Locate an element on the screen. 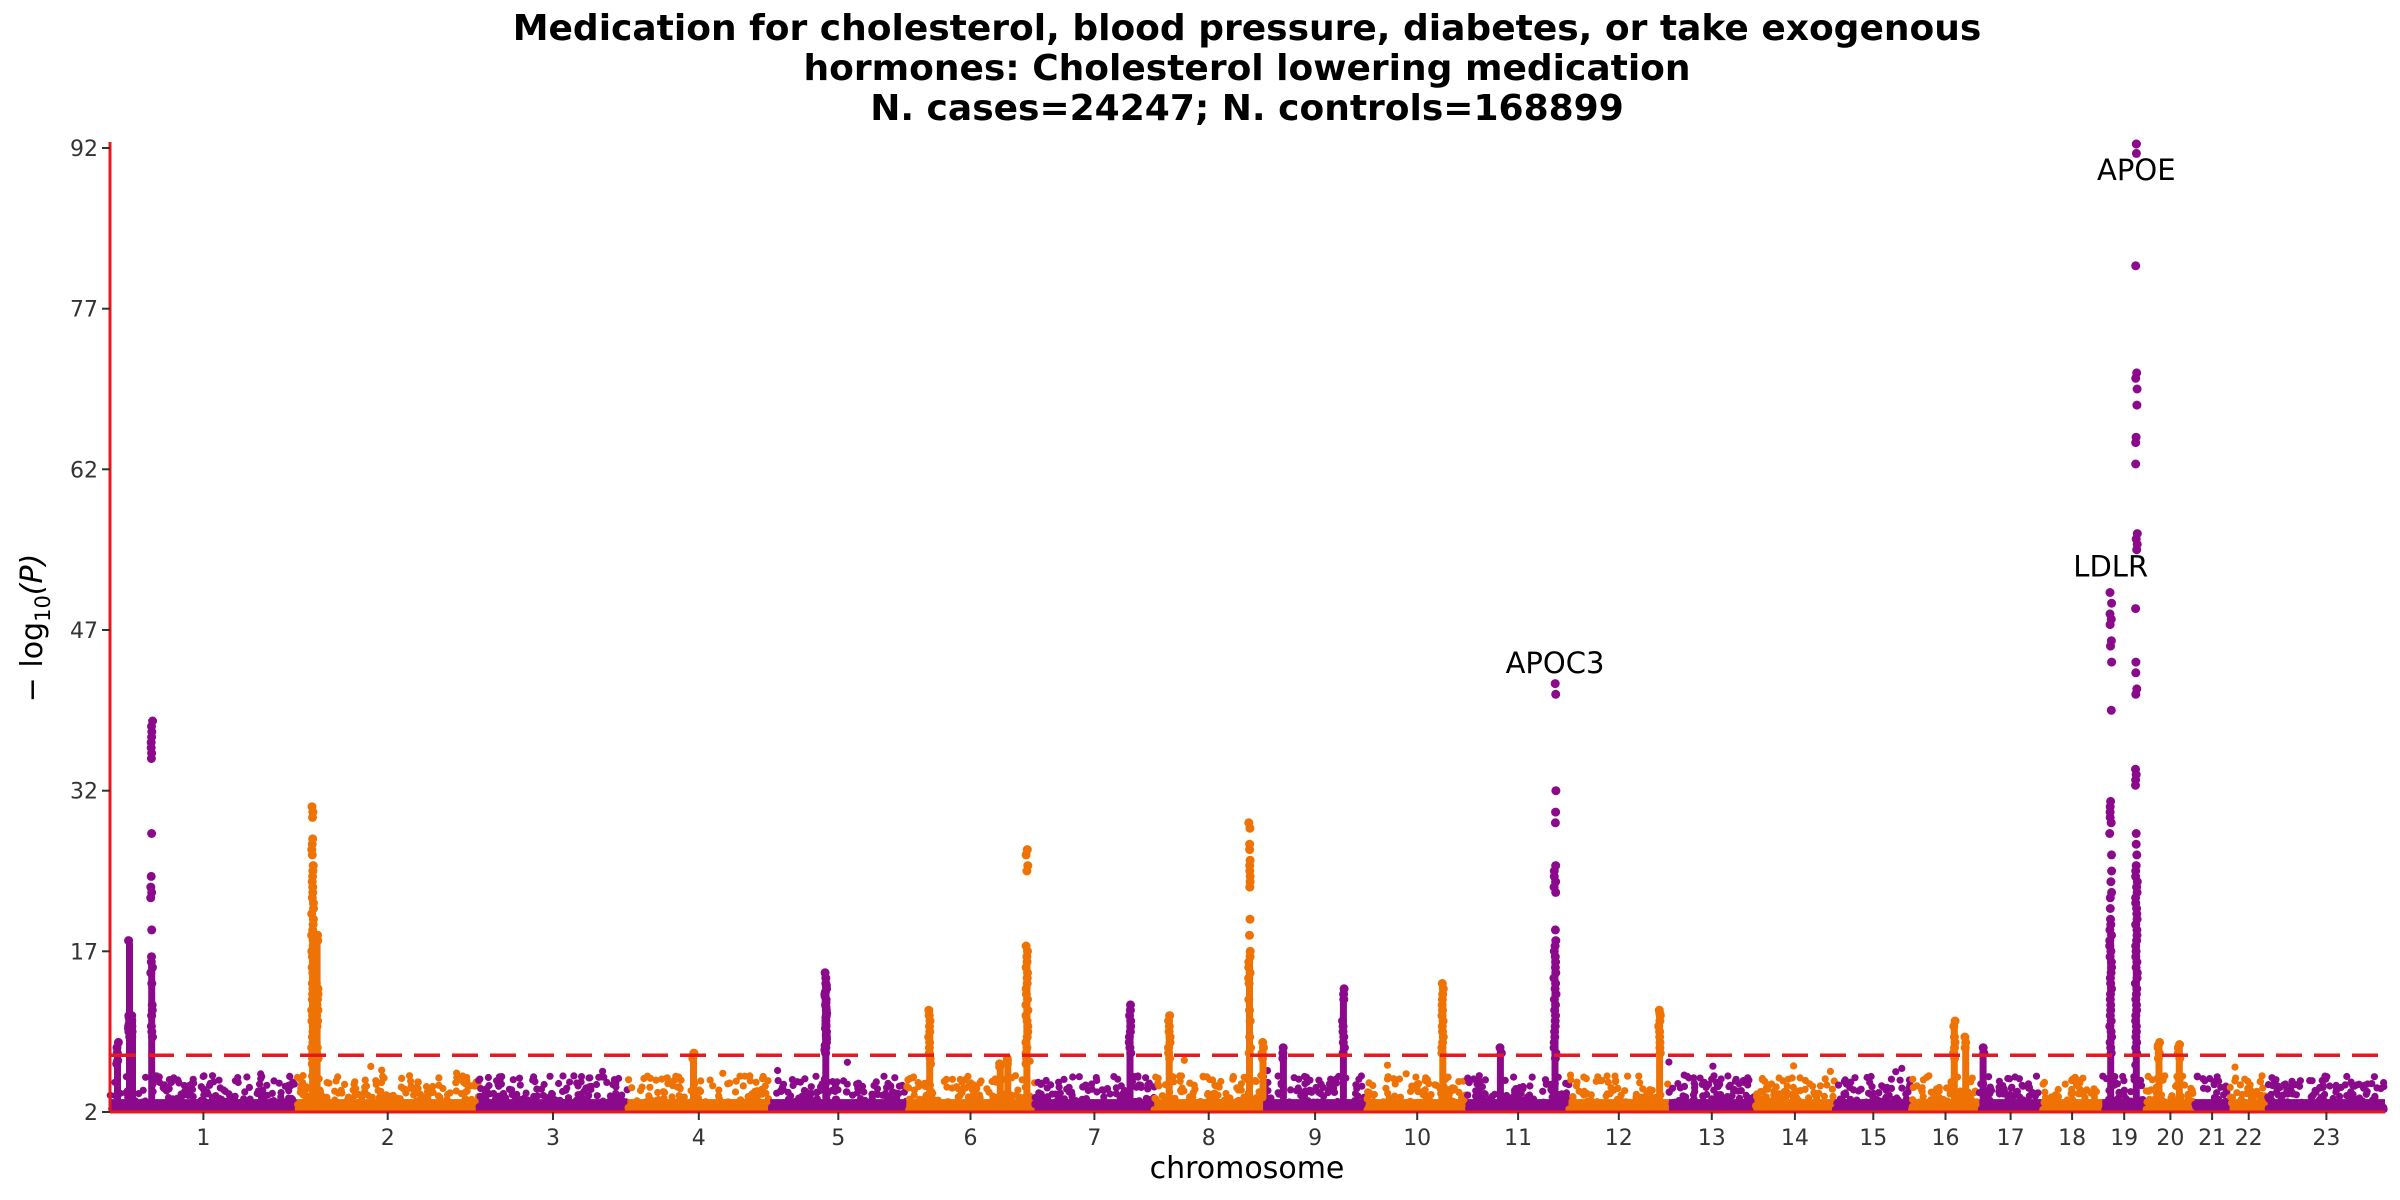  y-axis-label-subscript: 10 is located at coordinates (43, 608).